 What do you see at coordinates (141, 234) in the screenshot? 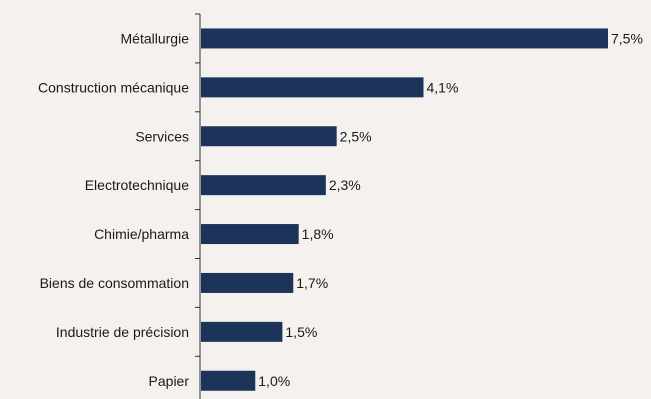
I see `category-label: Chimie/pharma` at bounding box center [141, 234].